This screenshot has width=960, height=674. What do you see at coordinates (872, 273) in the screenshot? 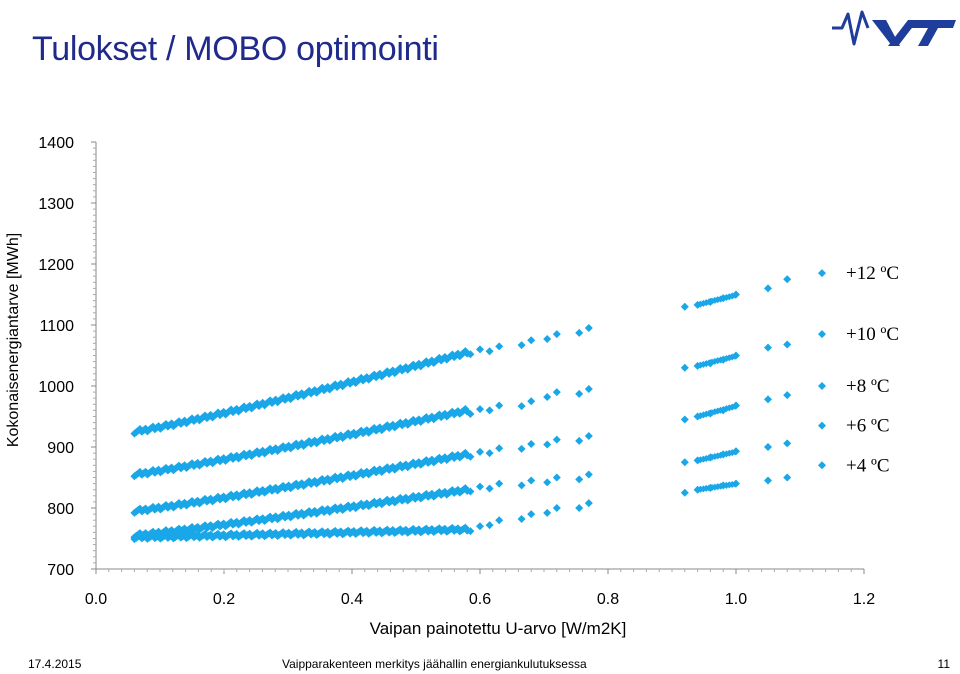
I see `legend-label: +12 ºC` at bounding box center [872, 273].